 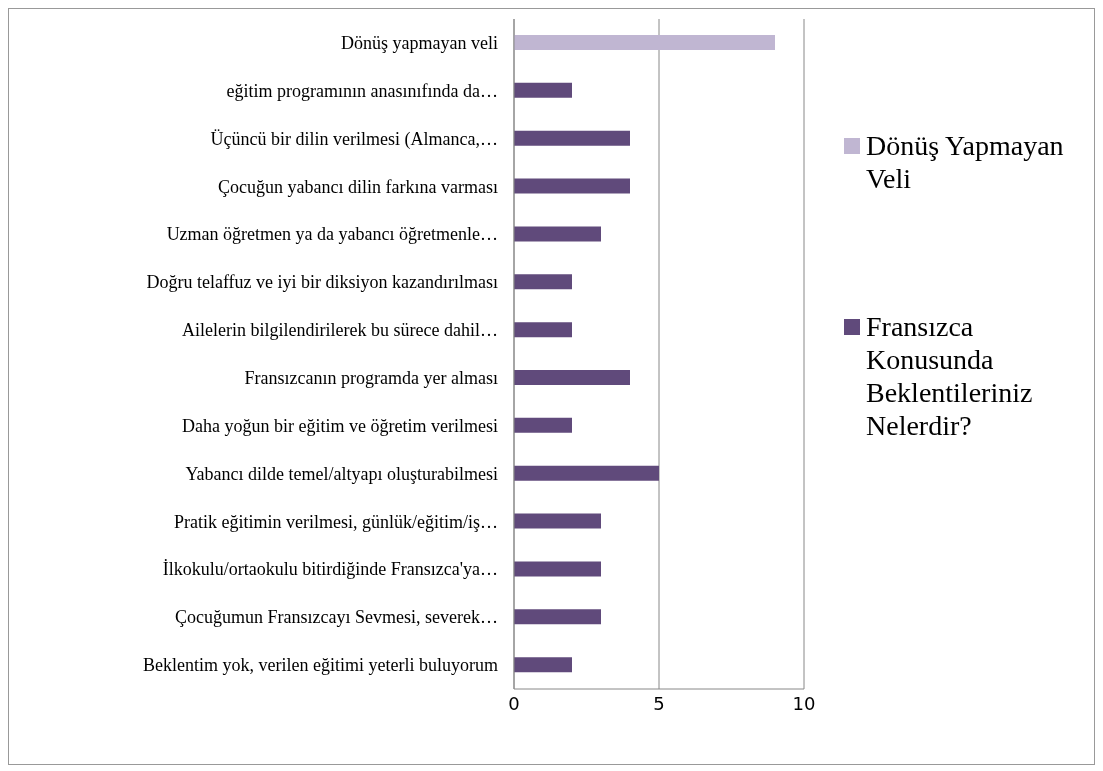 I want to click on y-tick-label: Beklentim yok, verilen eğitimi yeterli buluyorum, so click(x=320, y=665).